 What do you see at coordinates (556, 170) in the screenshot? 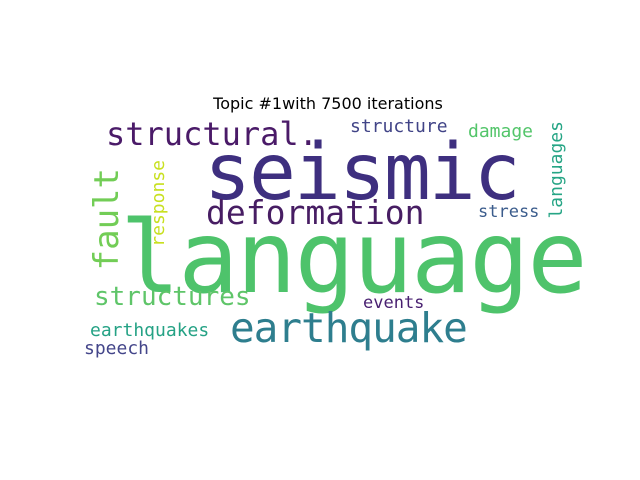
I see `word-languages: languages` at bounding box center [556, 170].